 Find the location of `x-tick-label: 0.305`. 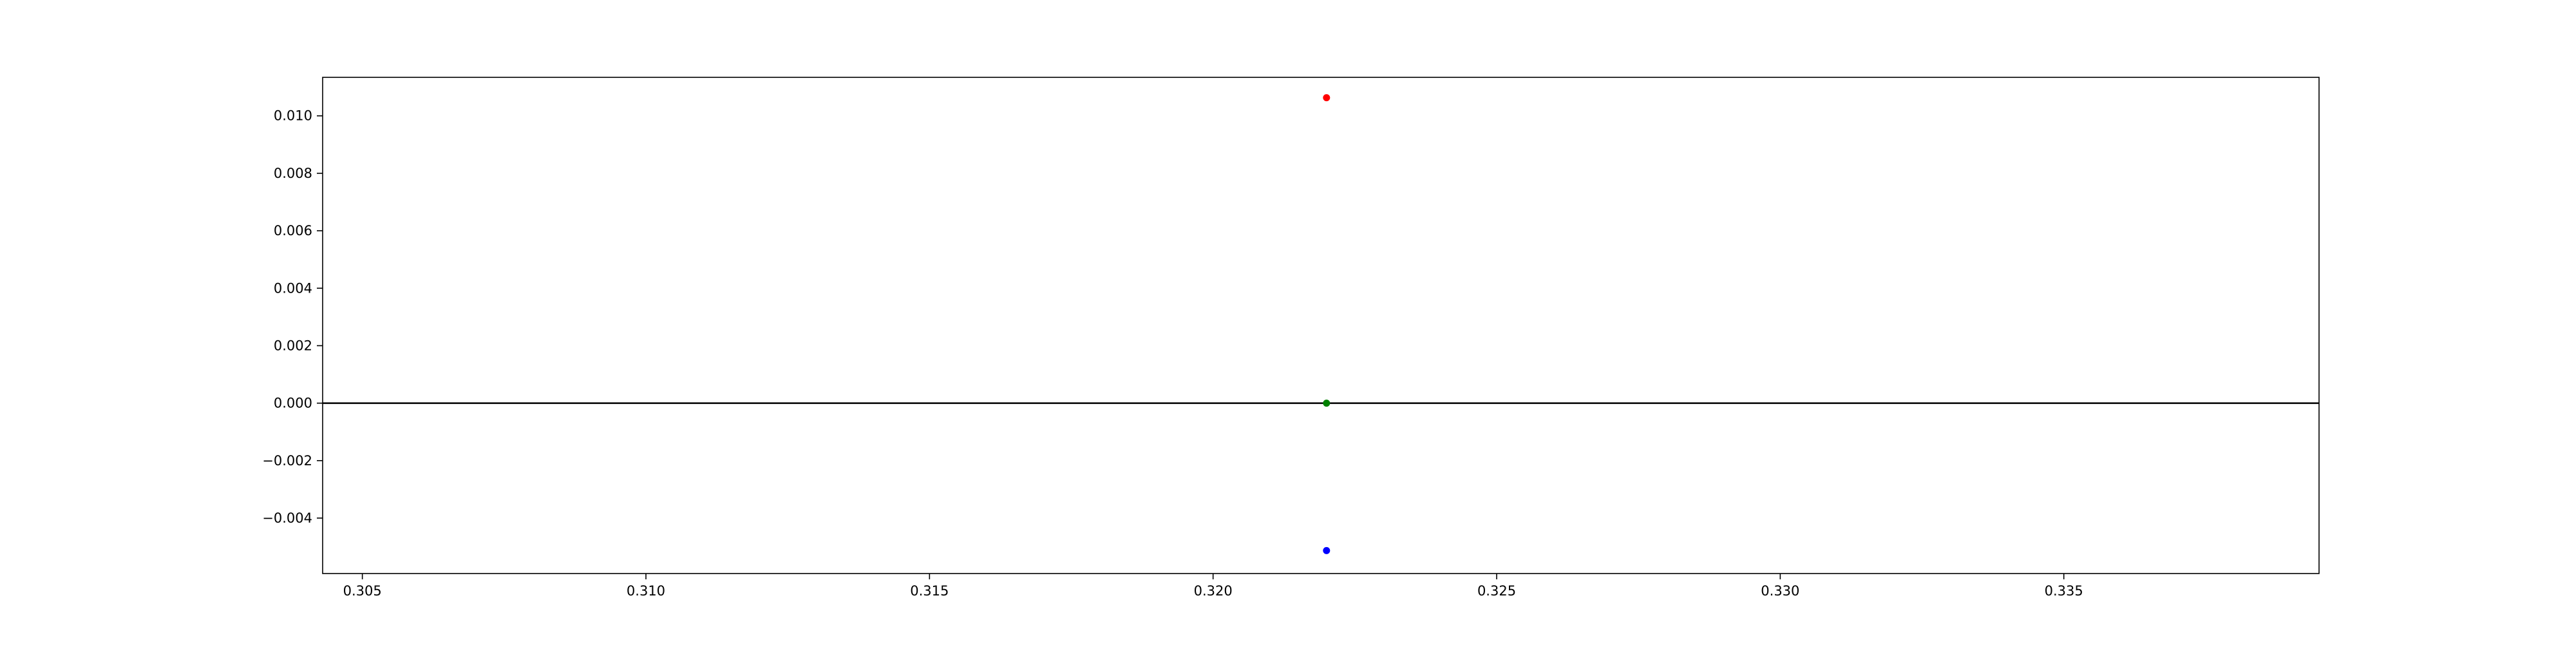

x-tick-label: 0.305 is located at coordinates (363, 591).